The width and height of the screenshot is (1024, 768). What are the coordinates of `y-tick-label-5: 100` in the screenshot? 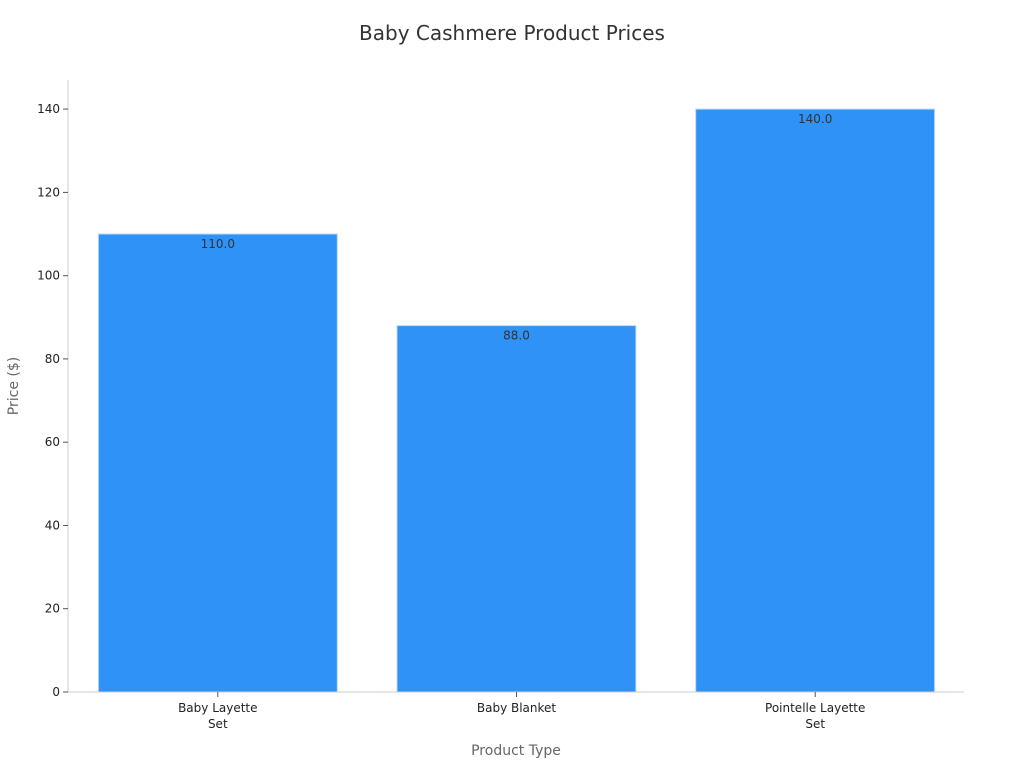 It's located at (48, 276).